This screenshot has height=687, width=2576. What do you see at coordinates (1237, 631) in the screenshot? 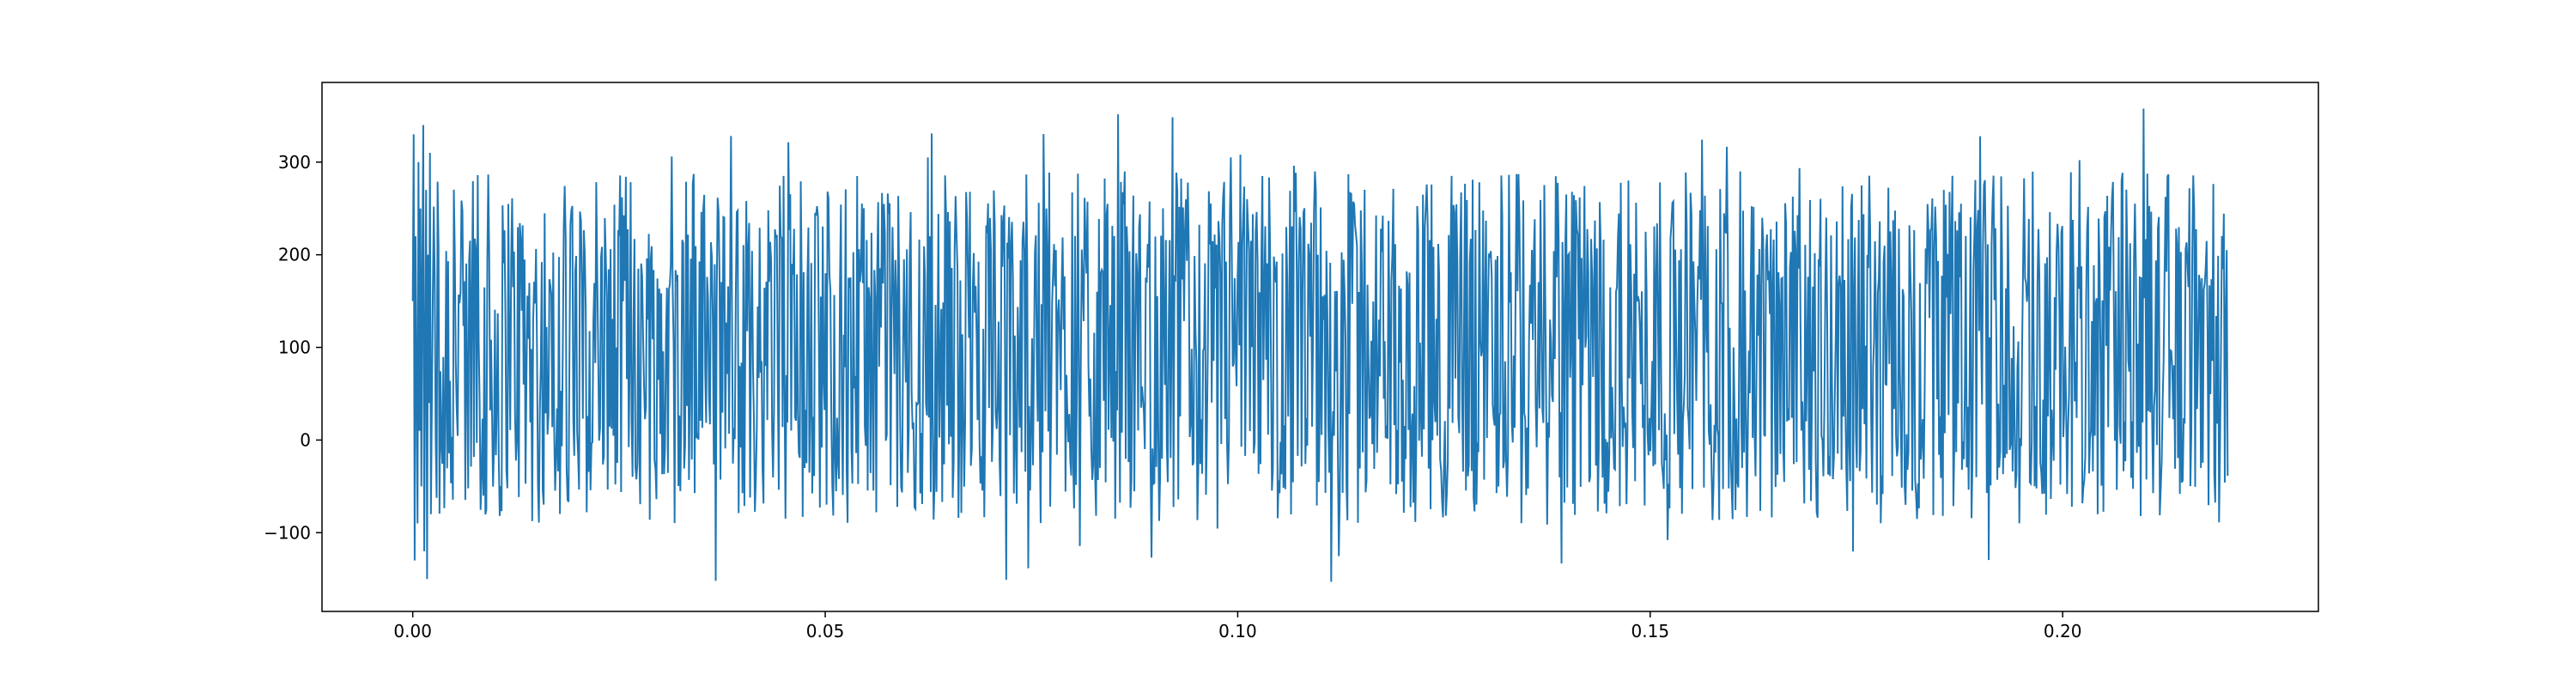
I see `x-tick-label: 0.10` at bounding box center [1237, 631].